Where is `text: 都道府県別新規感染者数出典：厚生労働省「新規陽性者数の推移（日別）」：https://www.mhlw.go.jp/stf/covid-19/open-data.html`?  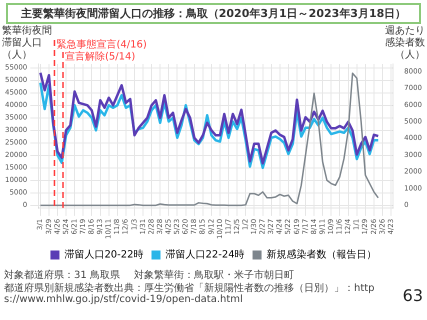 text: 都道府県別新規感染者数出典：厚生労働省「新規陽性者数の推移（日別）」：https://www.mhlw.go.jp/stf/covid-19/open-data.html is located at coordinates (190, 294).